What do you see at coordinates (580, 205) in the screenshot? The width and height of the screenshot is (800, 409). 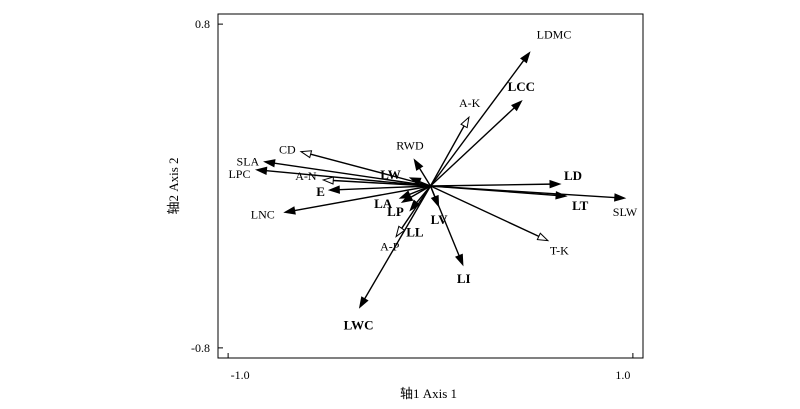 I see `vector-label: LT` at bounding box center [580, 205].